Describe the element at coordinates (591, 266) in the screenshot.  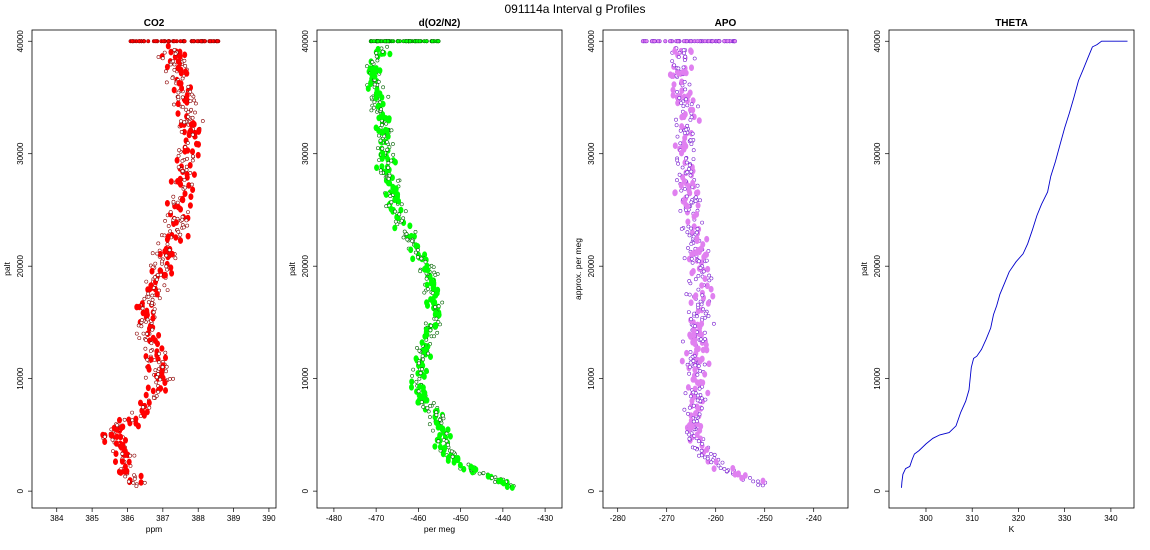
I see `y-tick-label: 20000` at that location.